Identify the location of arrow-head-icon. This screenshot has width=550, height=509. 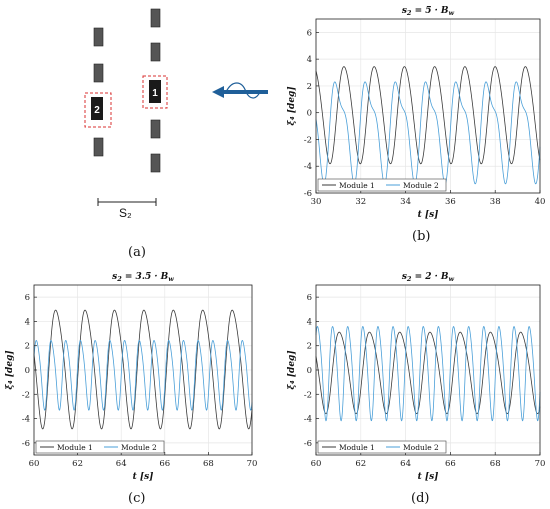
(218, 92).